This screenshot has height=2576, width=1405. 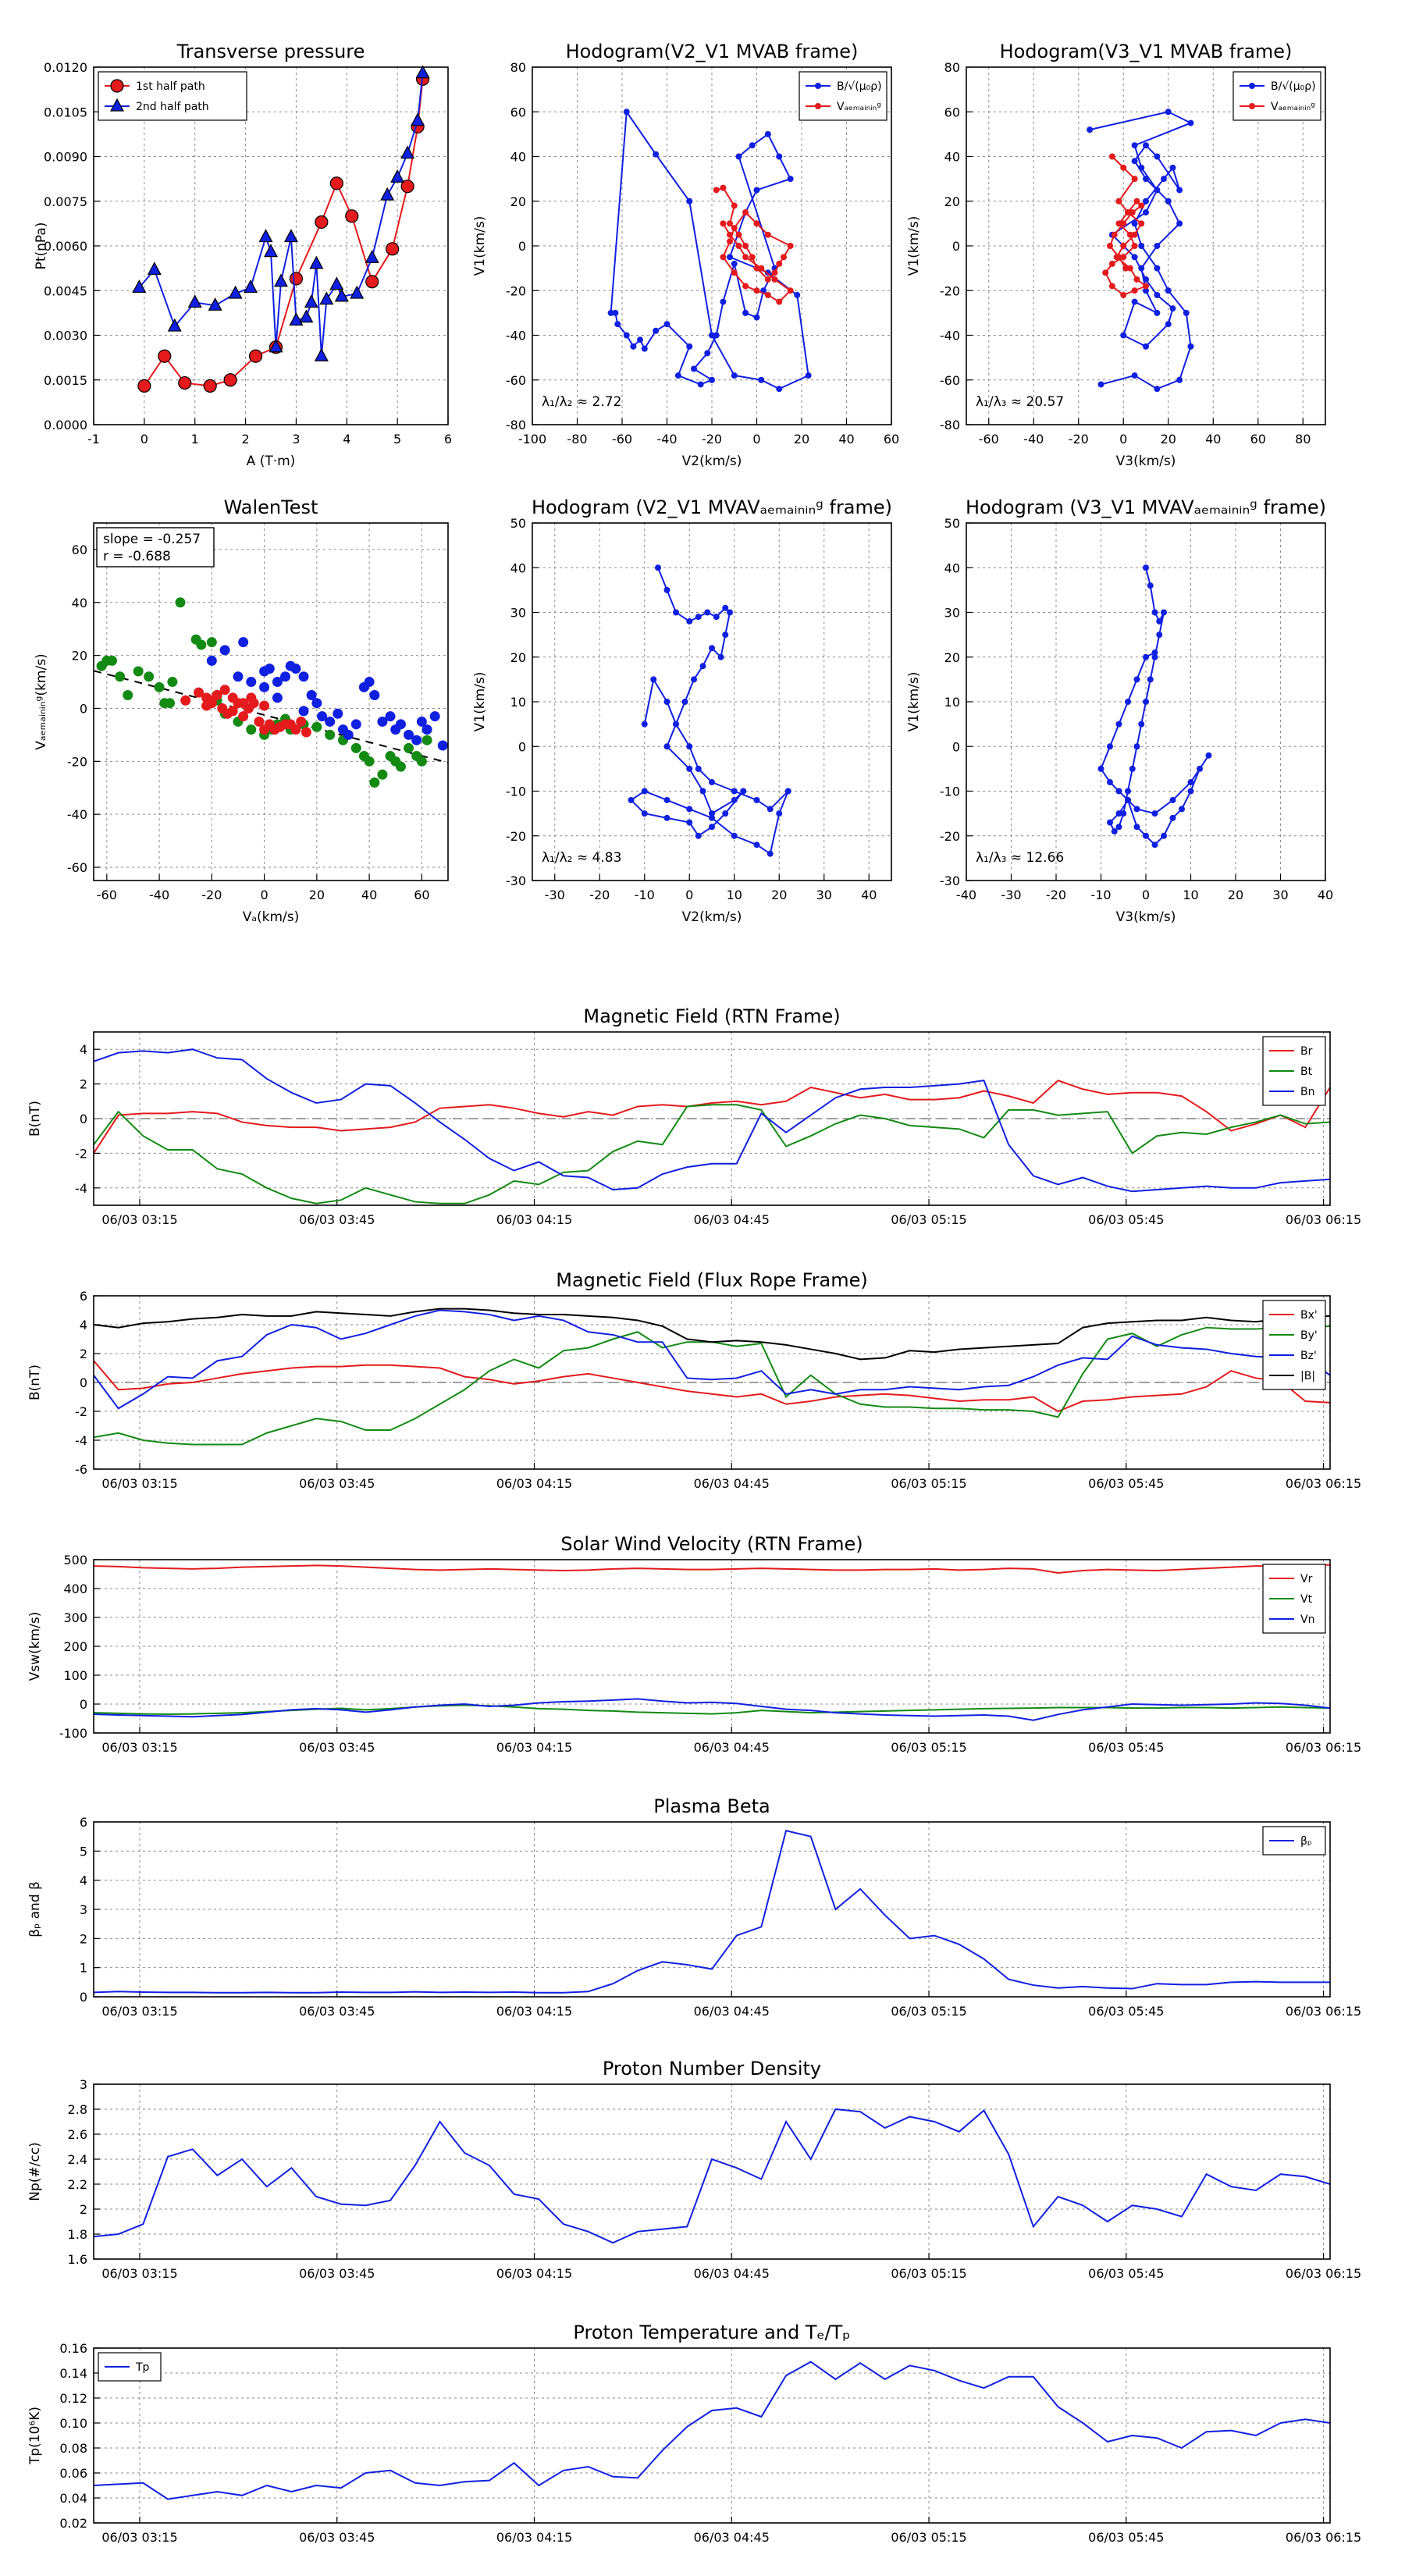 What do you see at coordinates (892, 439) in the screenshot?
I see `x-tick-label: 60` at bounding box center [892, 439].